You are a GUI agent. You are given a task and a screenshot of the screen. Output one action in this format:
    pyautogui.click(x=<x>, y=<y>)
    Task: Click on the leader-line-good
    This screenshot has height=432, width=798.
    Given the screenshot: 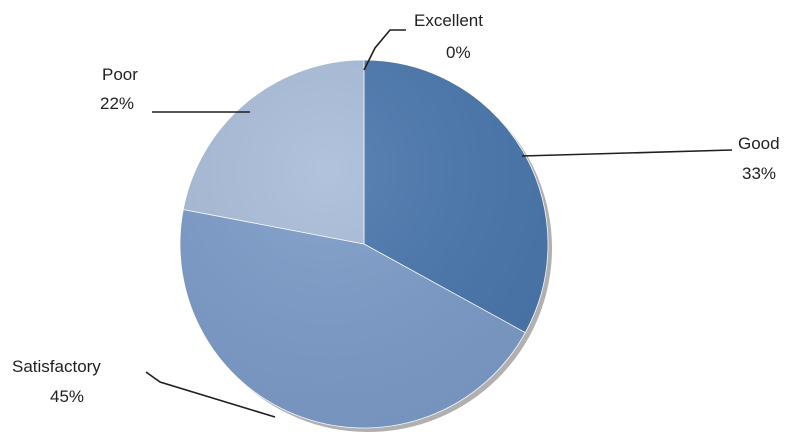 What is the action you would take?
    pyautogui.click(x=627, y=153)
    